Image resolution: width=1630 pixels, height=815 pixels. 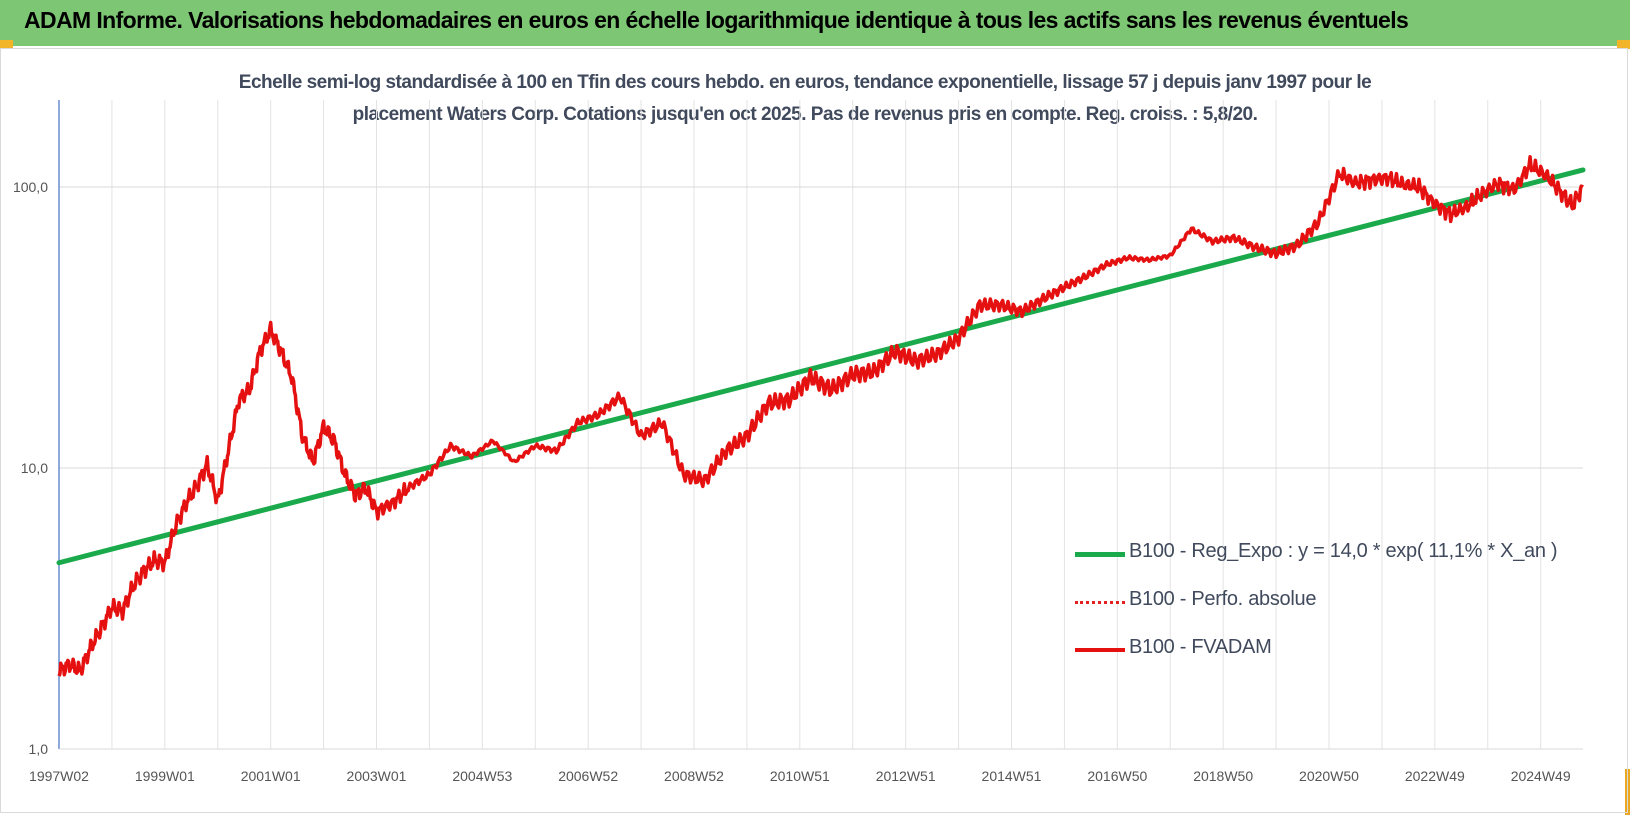 I want to click on x-tick-label: 2006W52, so click(x=588, y=776).